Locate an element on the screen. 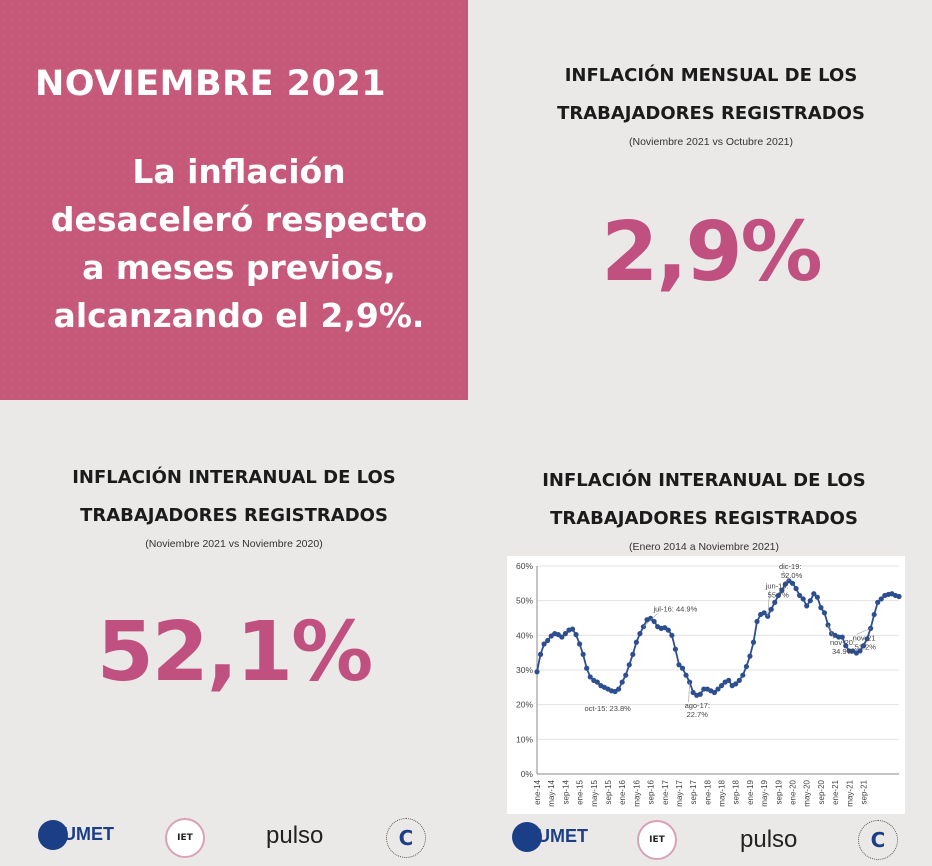  hero-title: NOVIEMBRE 2021 is located at coordinates (211, 84).